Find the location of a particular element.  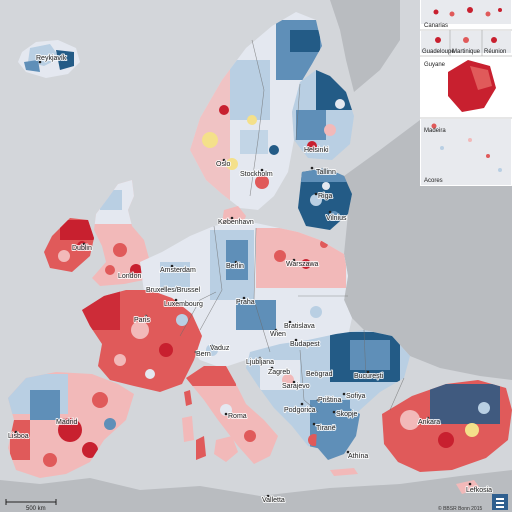

sardinia is located at coordinates (188, 429).